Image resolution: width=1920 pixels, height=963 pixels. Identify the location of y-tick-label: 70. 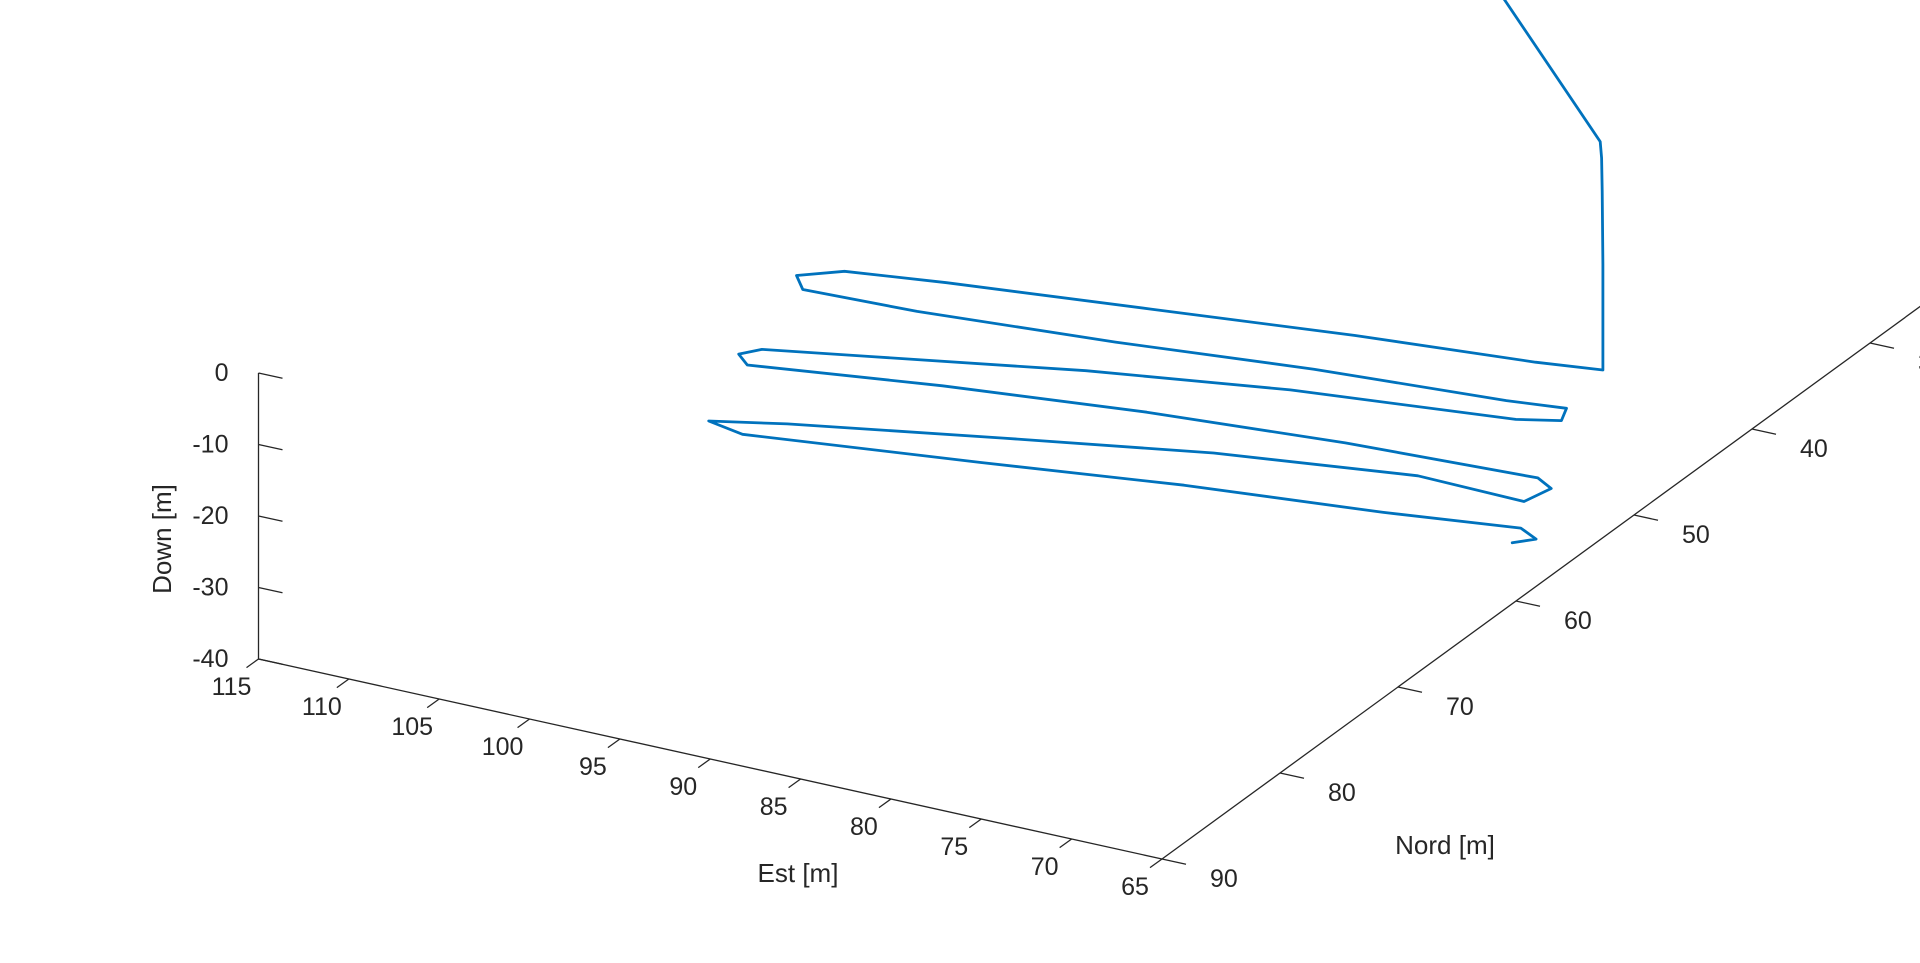
(1460, 707).